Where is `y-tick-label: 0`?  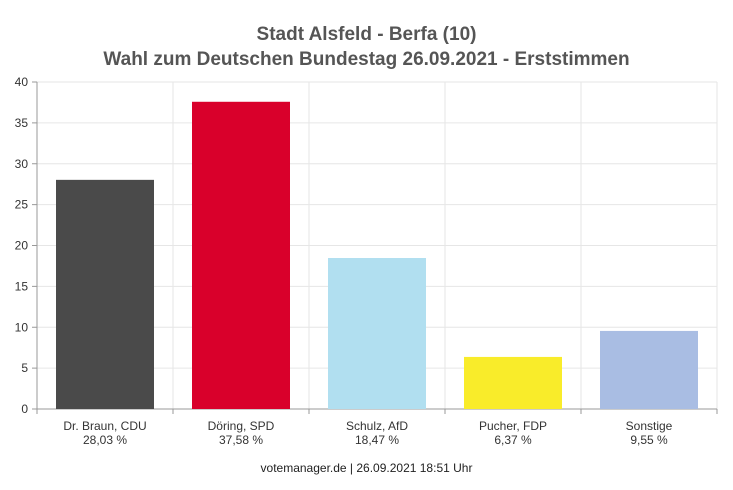
y-tick-label: 0 is located at coordinates (24, 409).